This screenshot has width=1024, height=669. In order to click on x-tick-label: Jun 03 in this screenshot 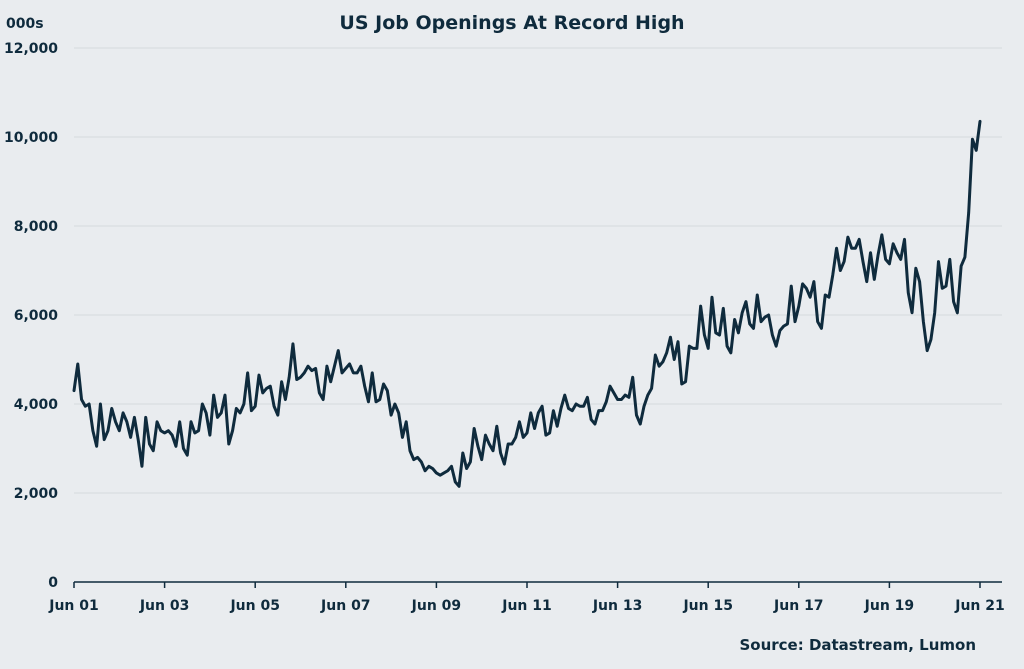, I will do `click(164, 606)`.